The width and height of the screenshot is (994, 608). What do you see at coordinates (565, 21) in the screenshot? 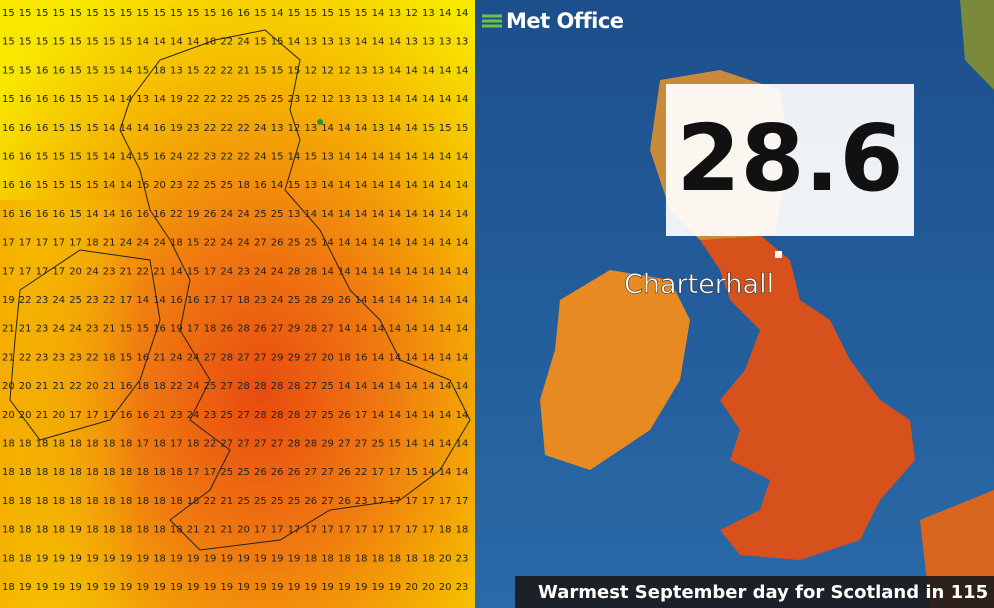
I see `logo-text: Met Office` at bounding box center [565, 21].